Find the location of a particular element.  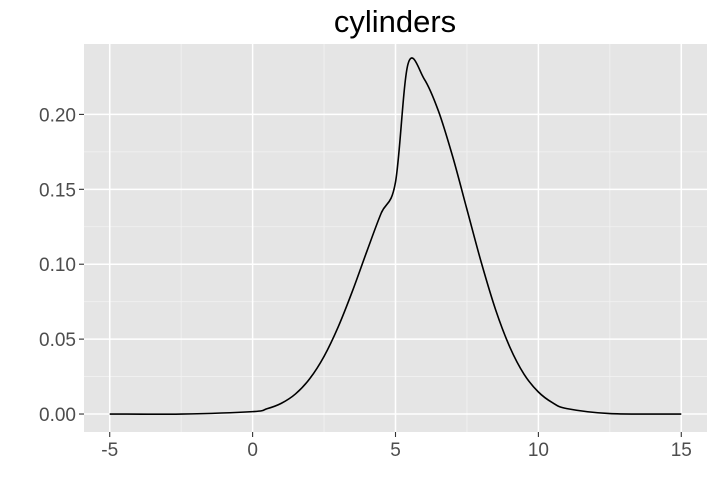

x-tick-label: 15 is located at coordinates (681, 450).